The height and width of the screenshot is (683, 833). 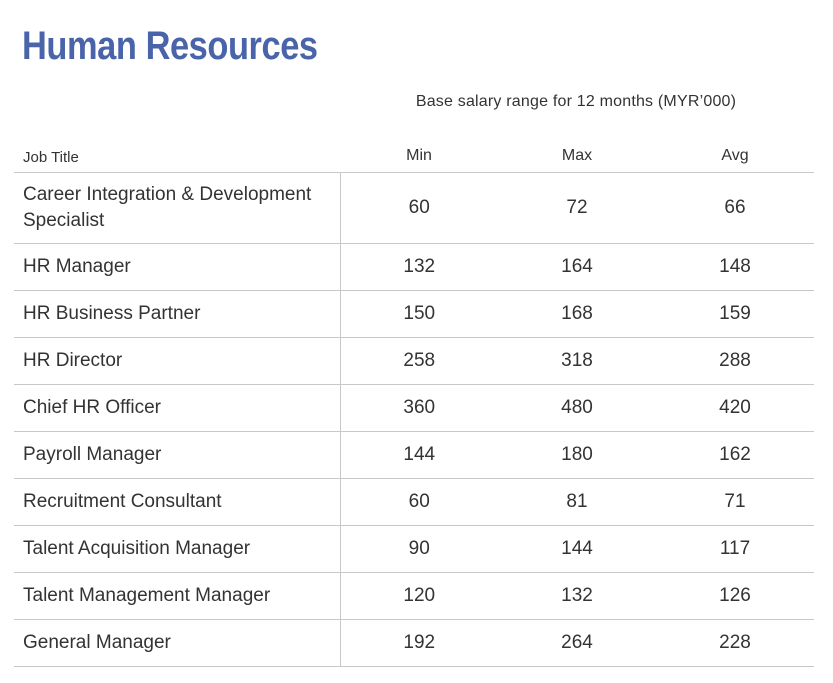 I want to click on min-salary-cell: 258, so click(x=419, y=361).